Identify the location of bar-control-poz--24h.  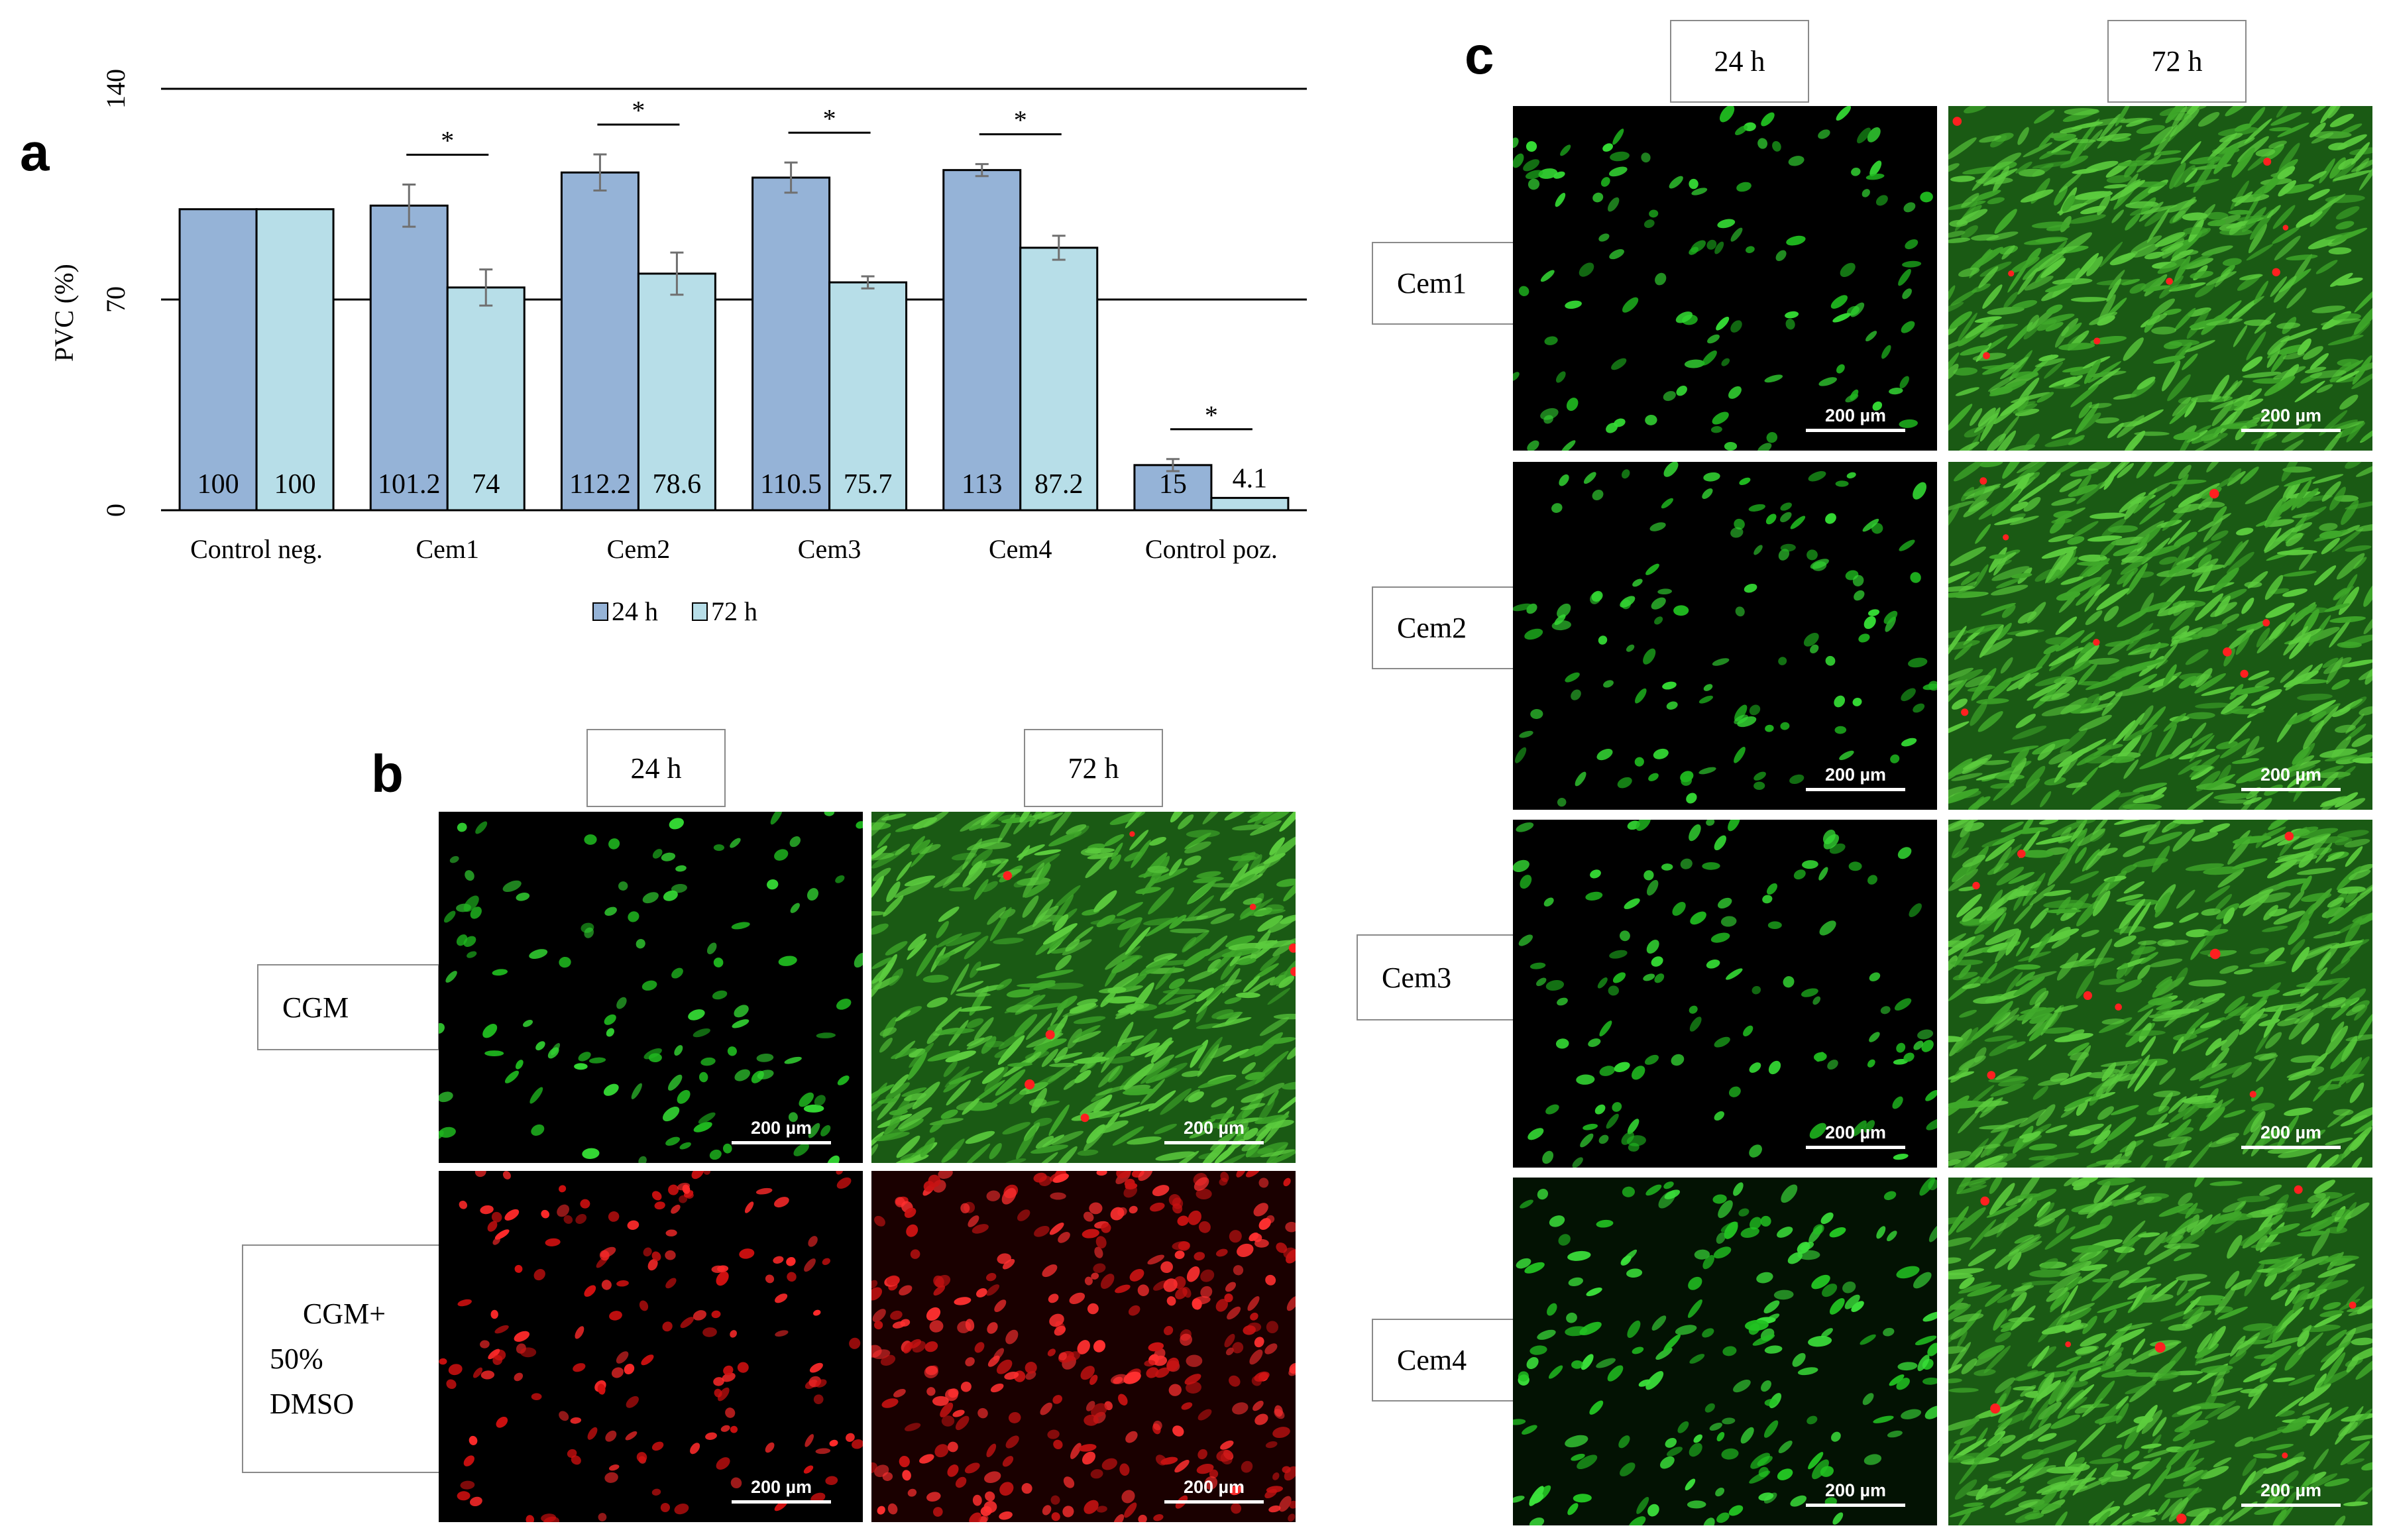
(1173, 488).